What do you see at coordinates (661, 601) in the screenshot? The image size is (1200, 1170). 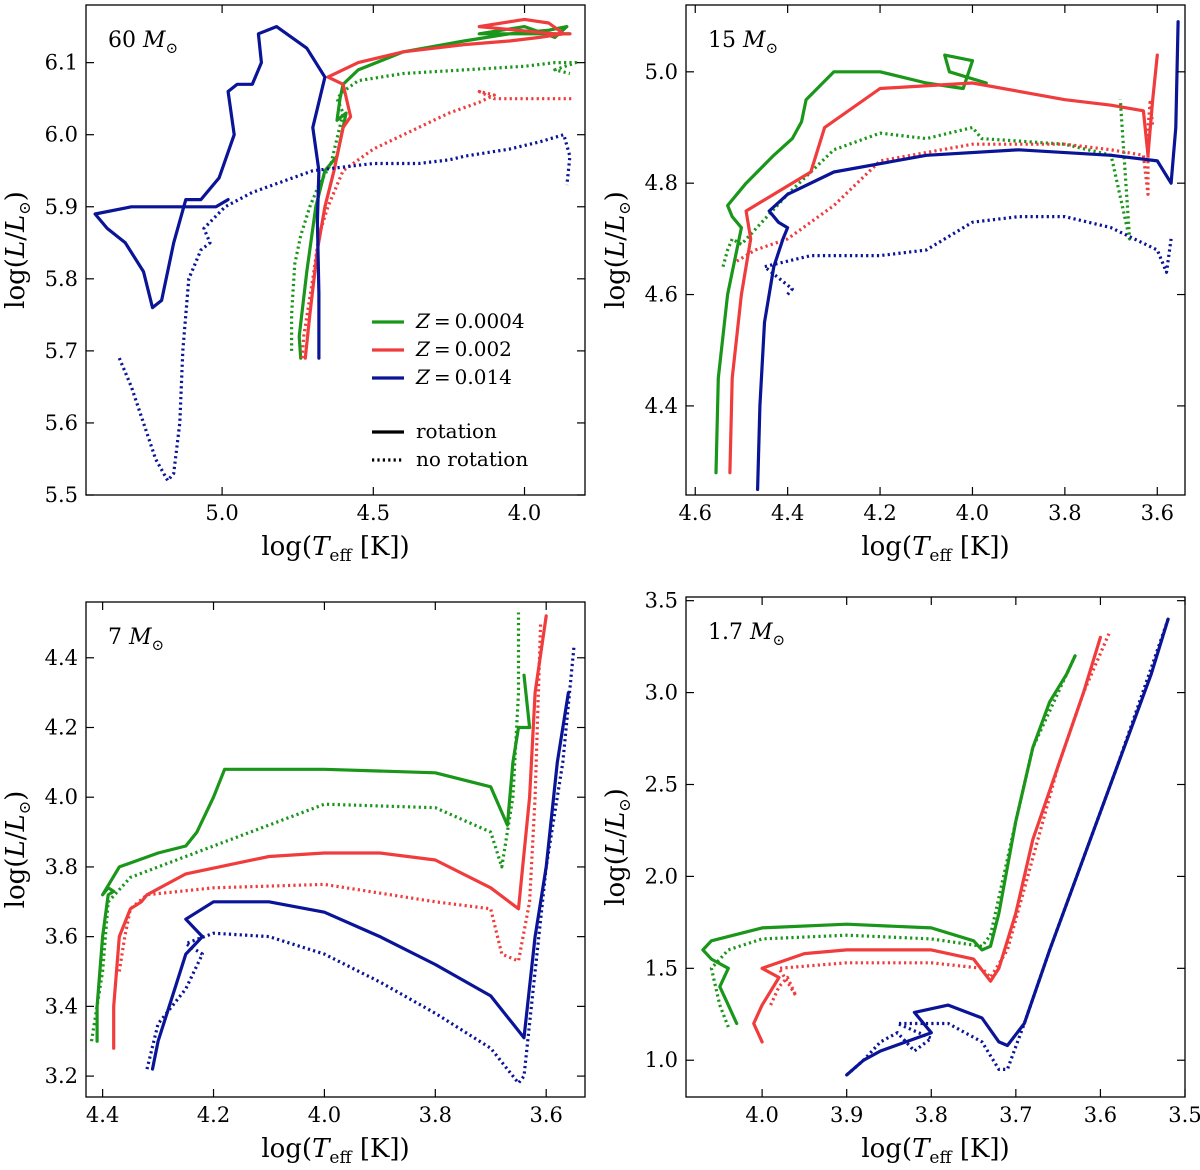 I see `y-tick-label: 3.5` at bounding box center [661, 601].